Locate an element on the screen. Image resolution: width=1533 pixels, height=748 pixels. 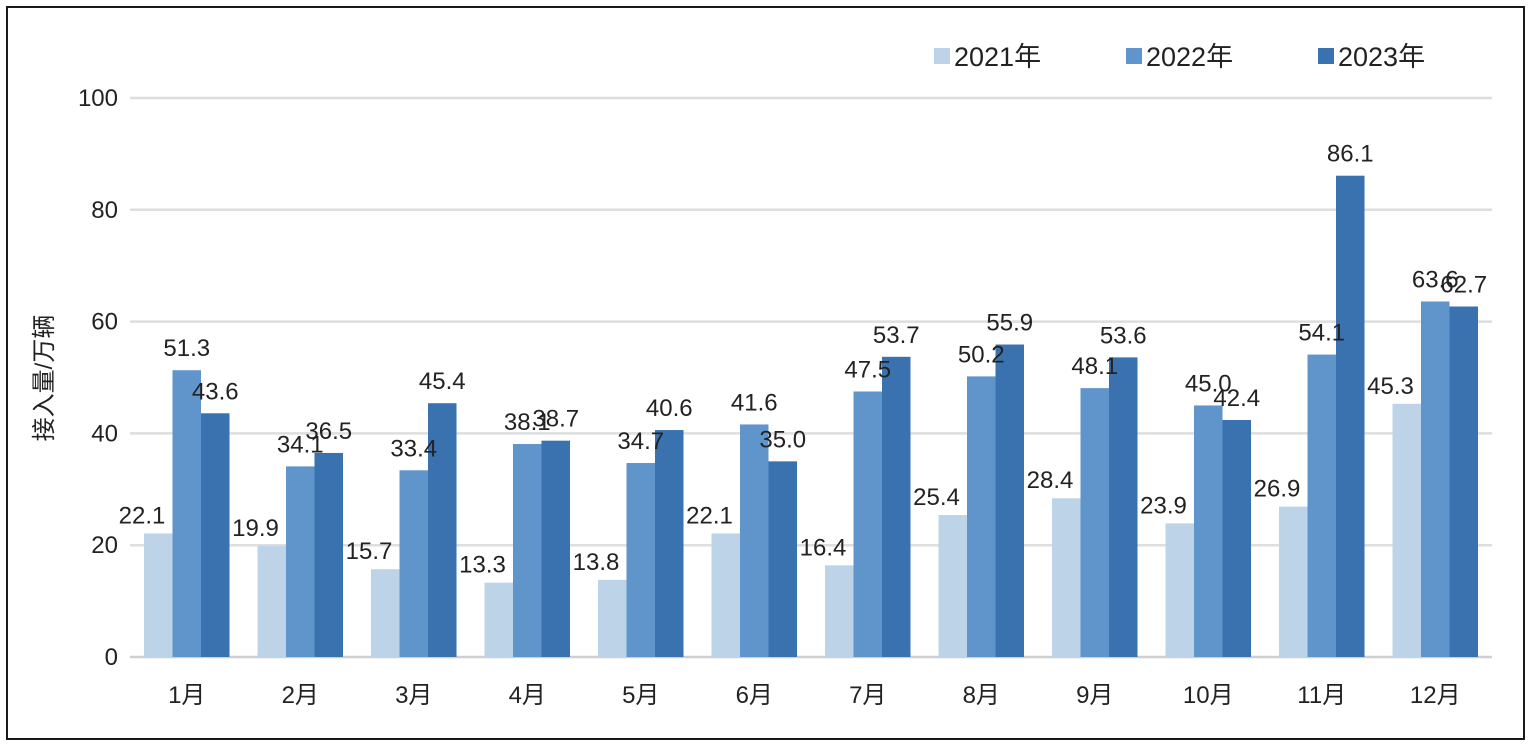
legend-label: 2022年 is located at coordinates (1189, 57).